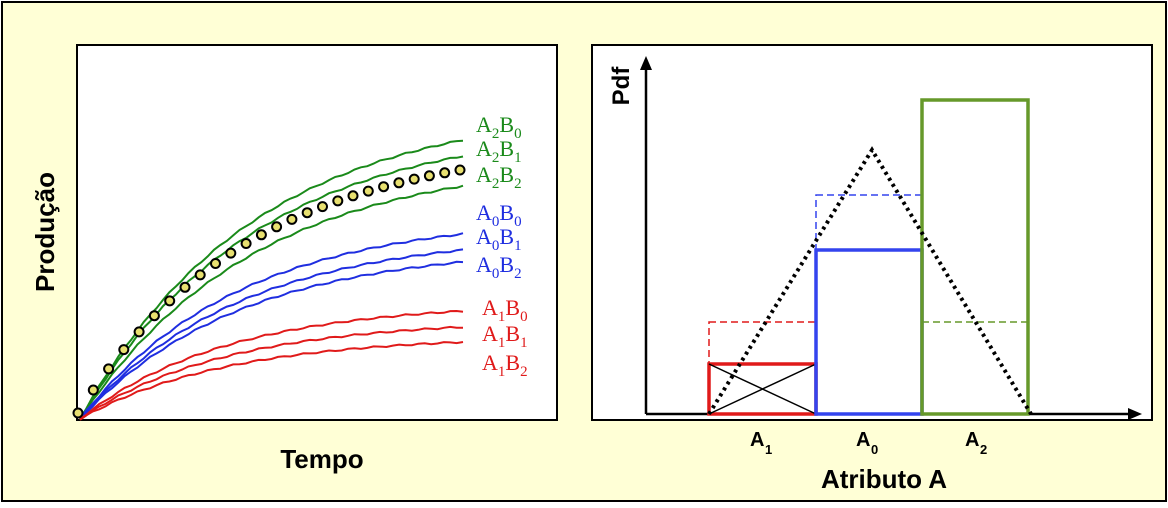 This screenshot has width=1168, height=508. I want to click on series-label-a2b2: A2B2, so click(499, 177).